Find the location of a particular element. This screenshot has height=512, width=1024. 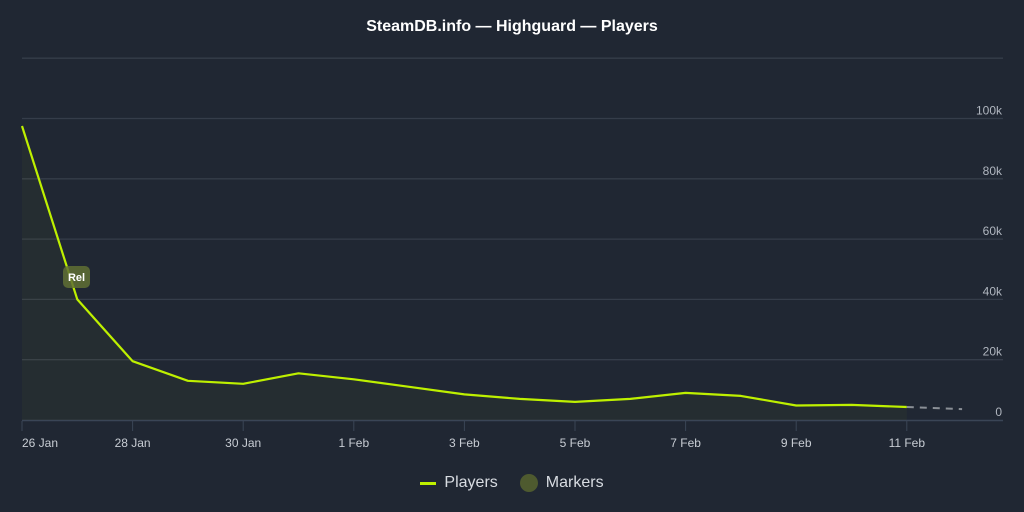

legend-markers: Markers is located at coordinates (561, 483).